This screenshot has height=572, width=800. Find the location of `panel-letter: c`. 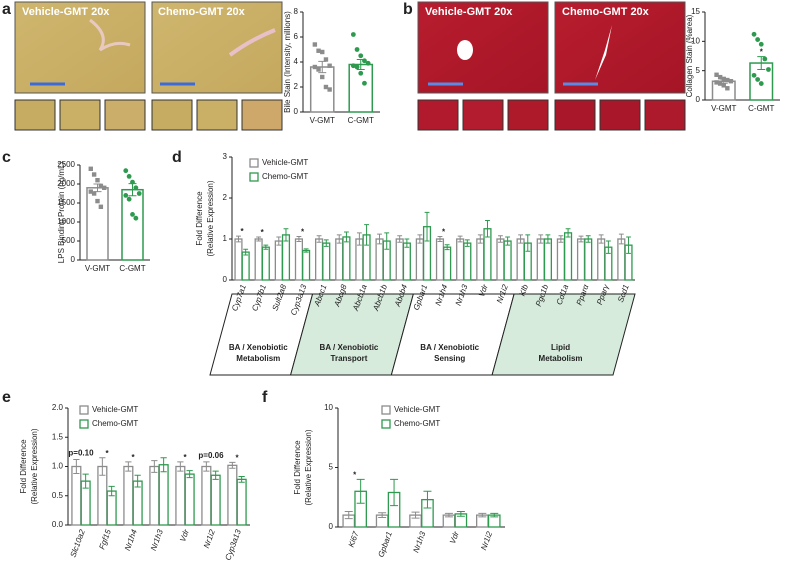

panel-letter: c is located at coordinates (6, 157).